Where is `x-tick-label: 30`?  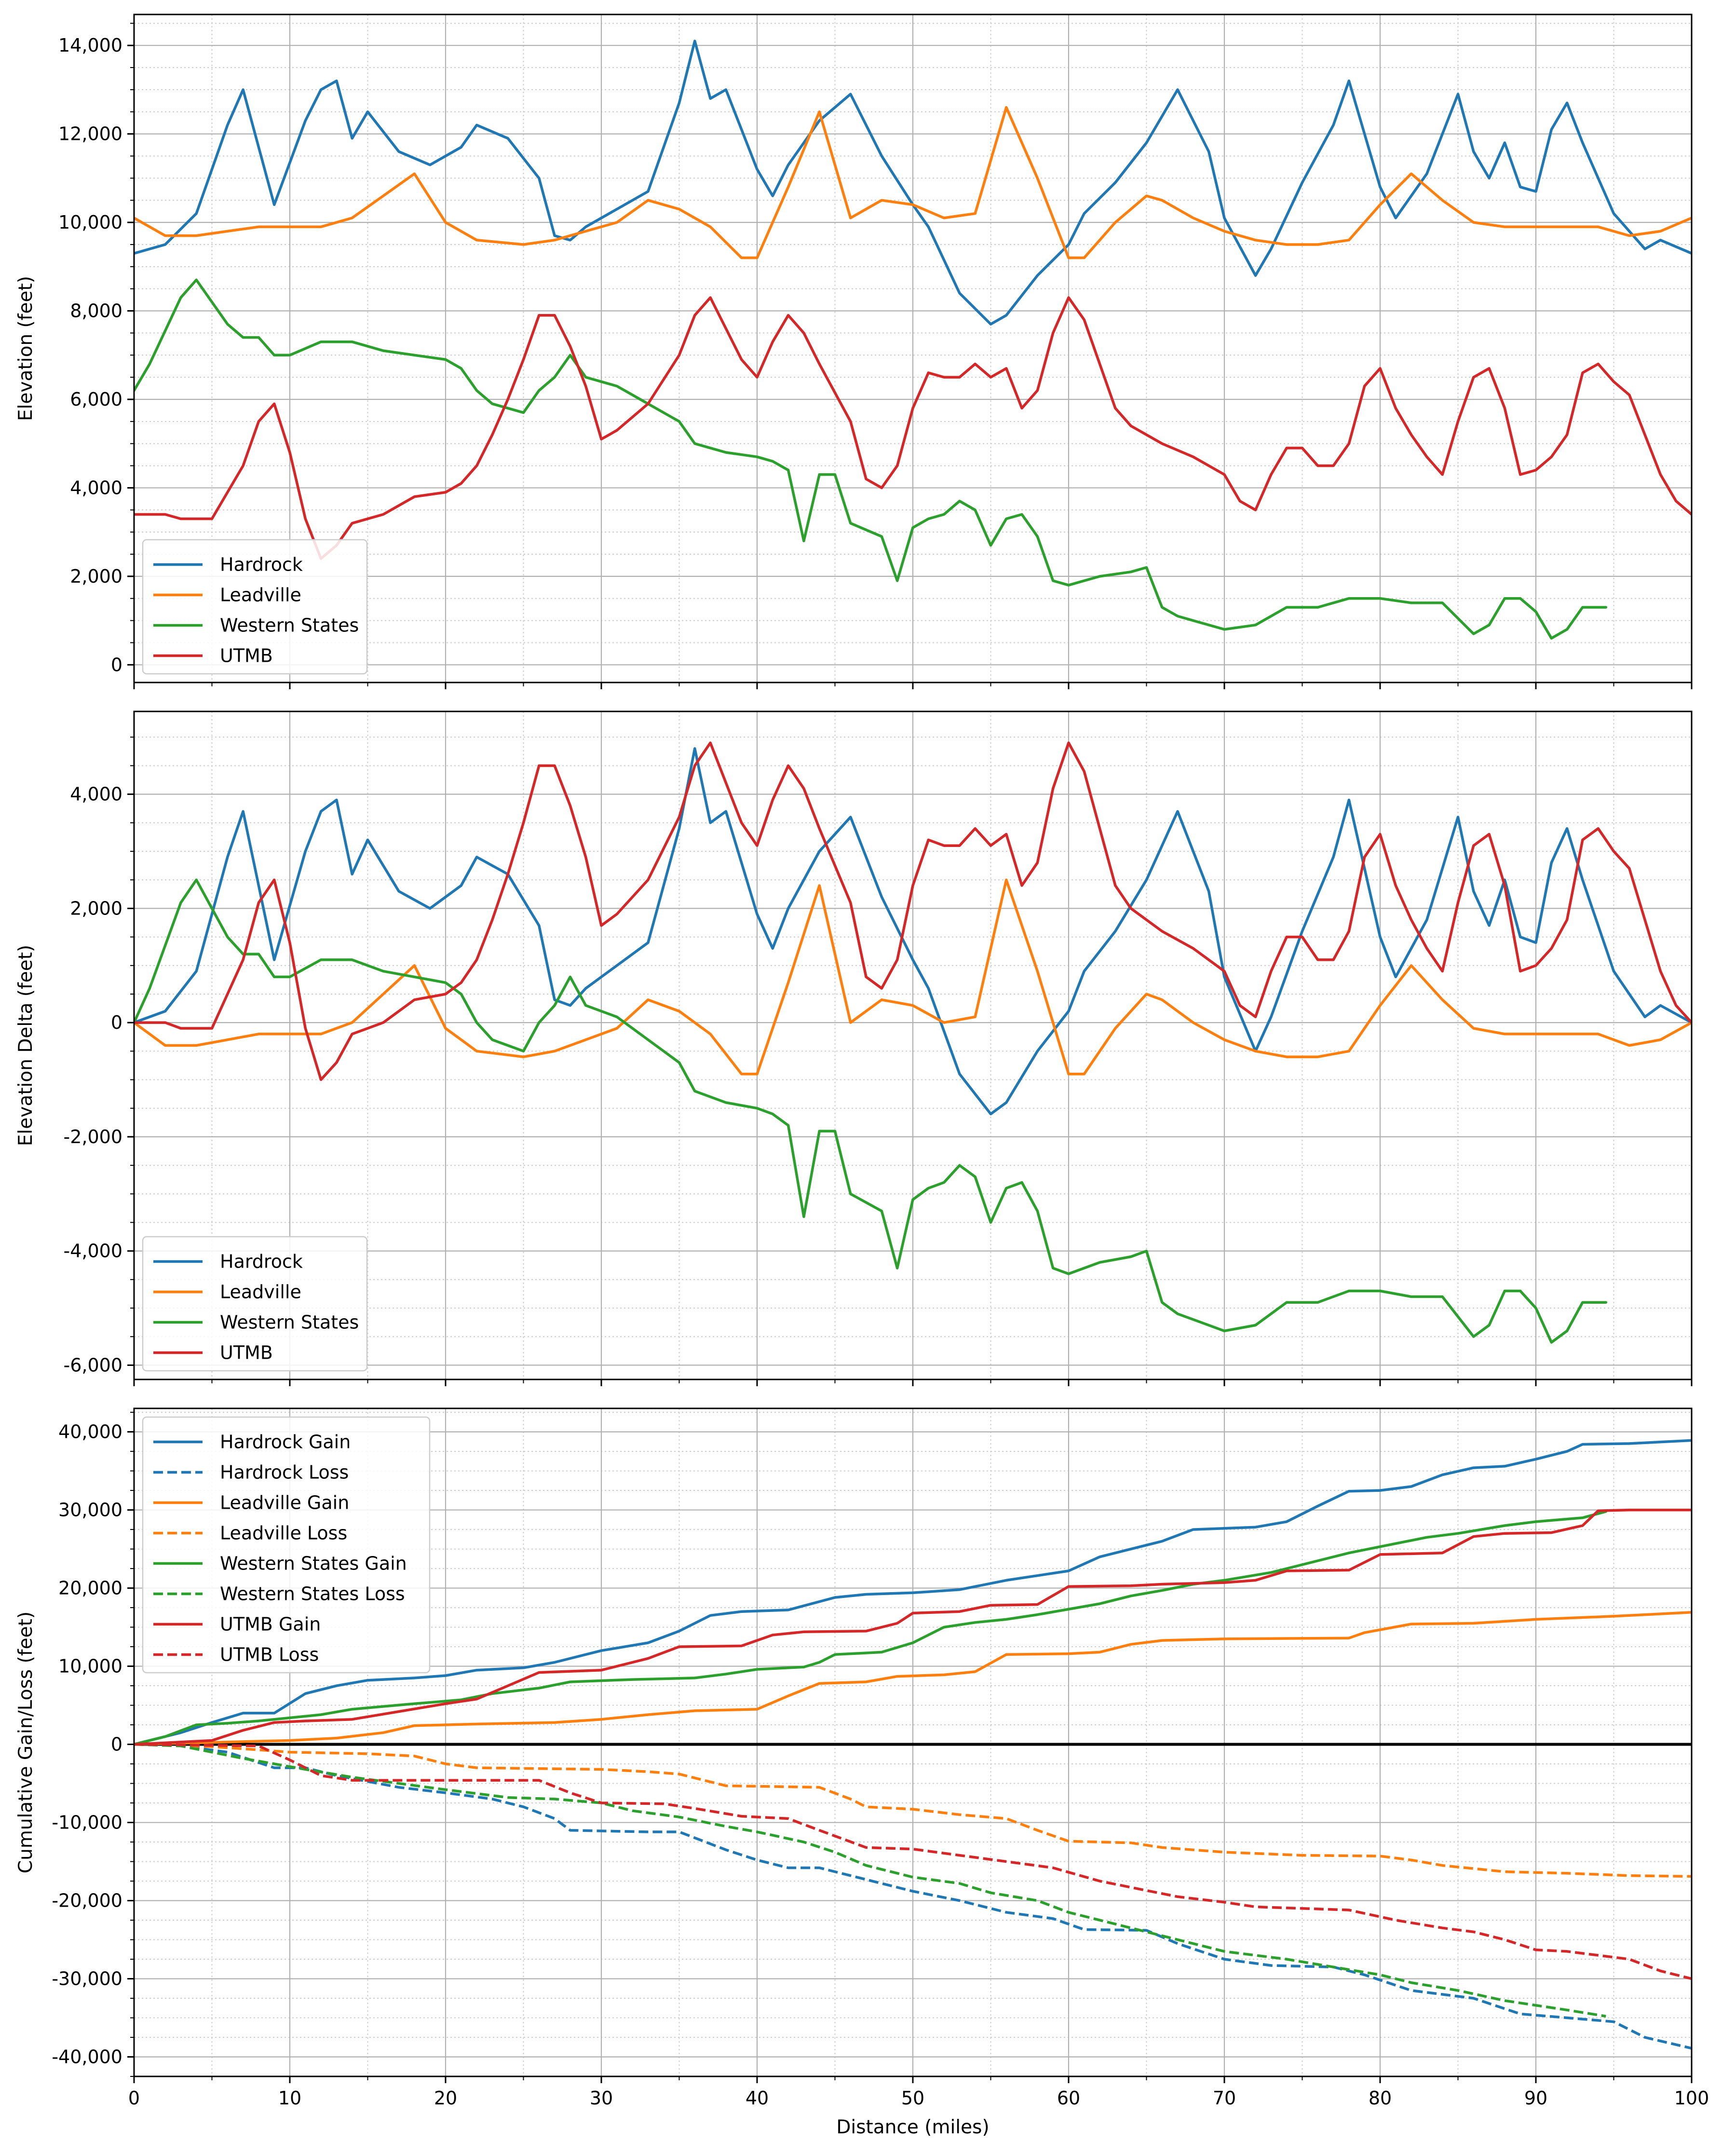
x-tick-label: 30 is located at coordinates (602, 2098).